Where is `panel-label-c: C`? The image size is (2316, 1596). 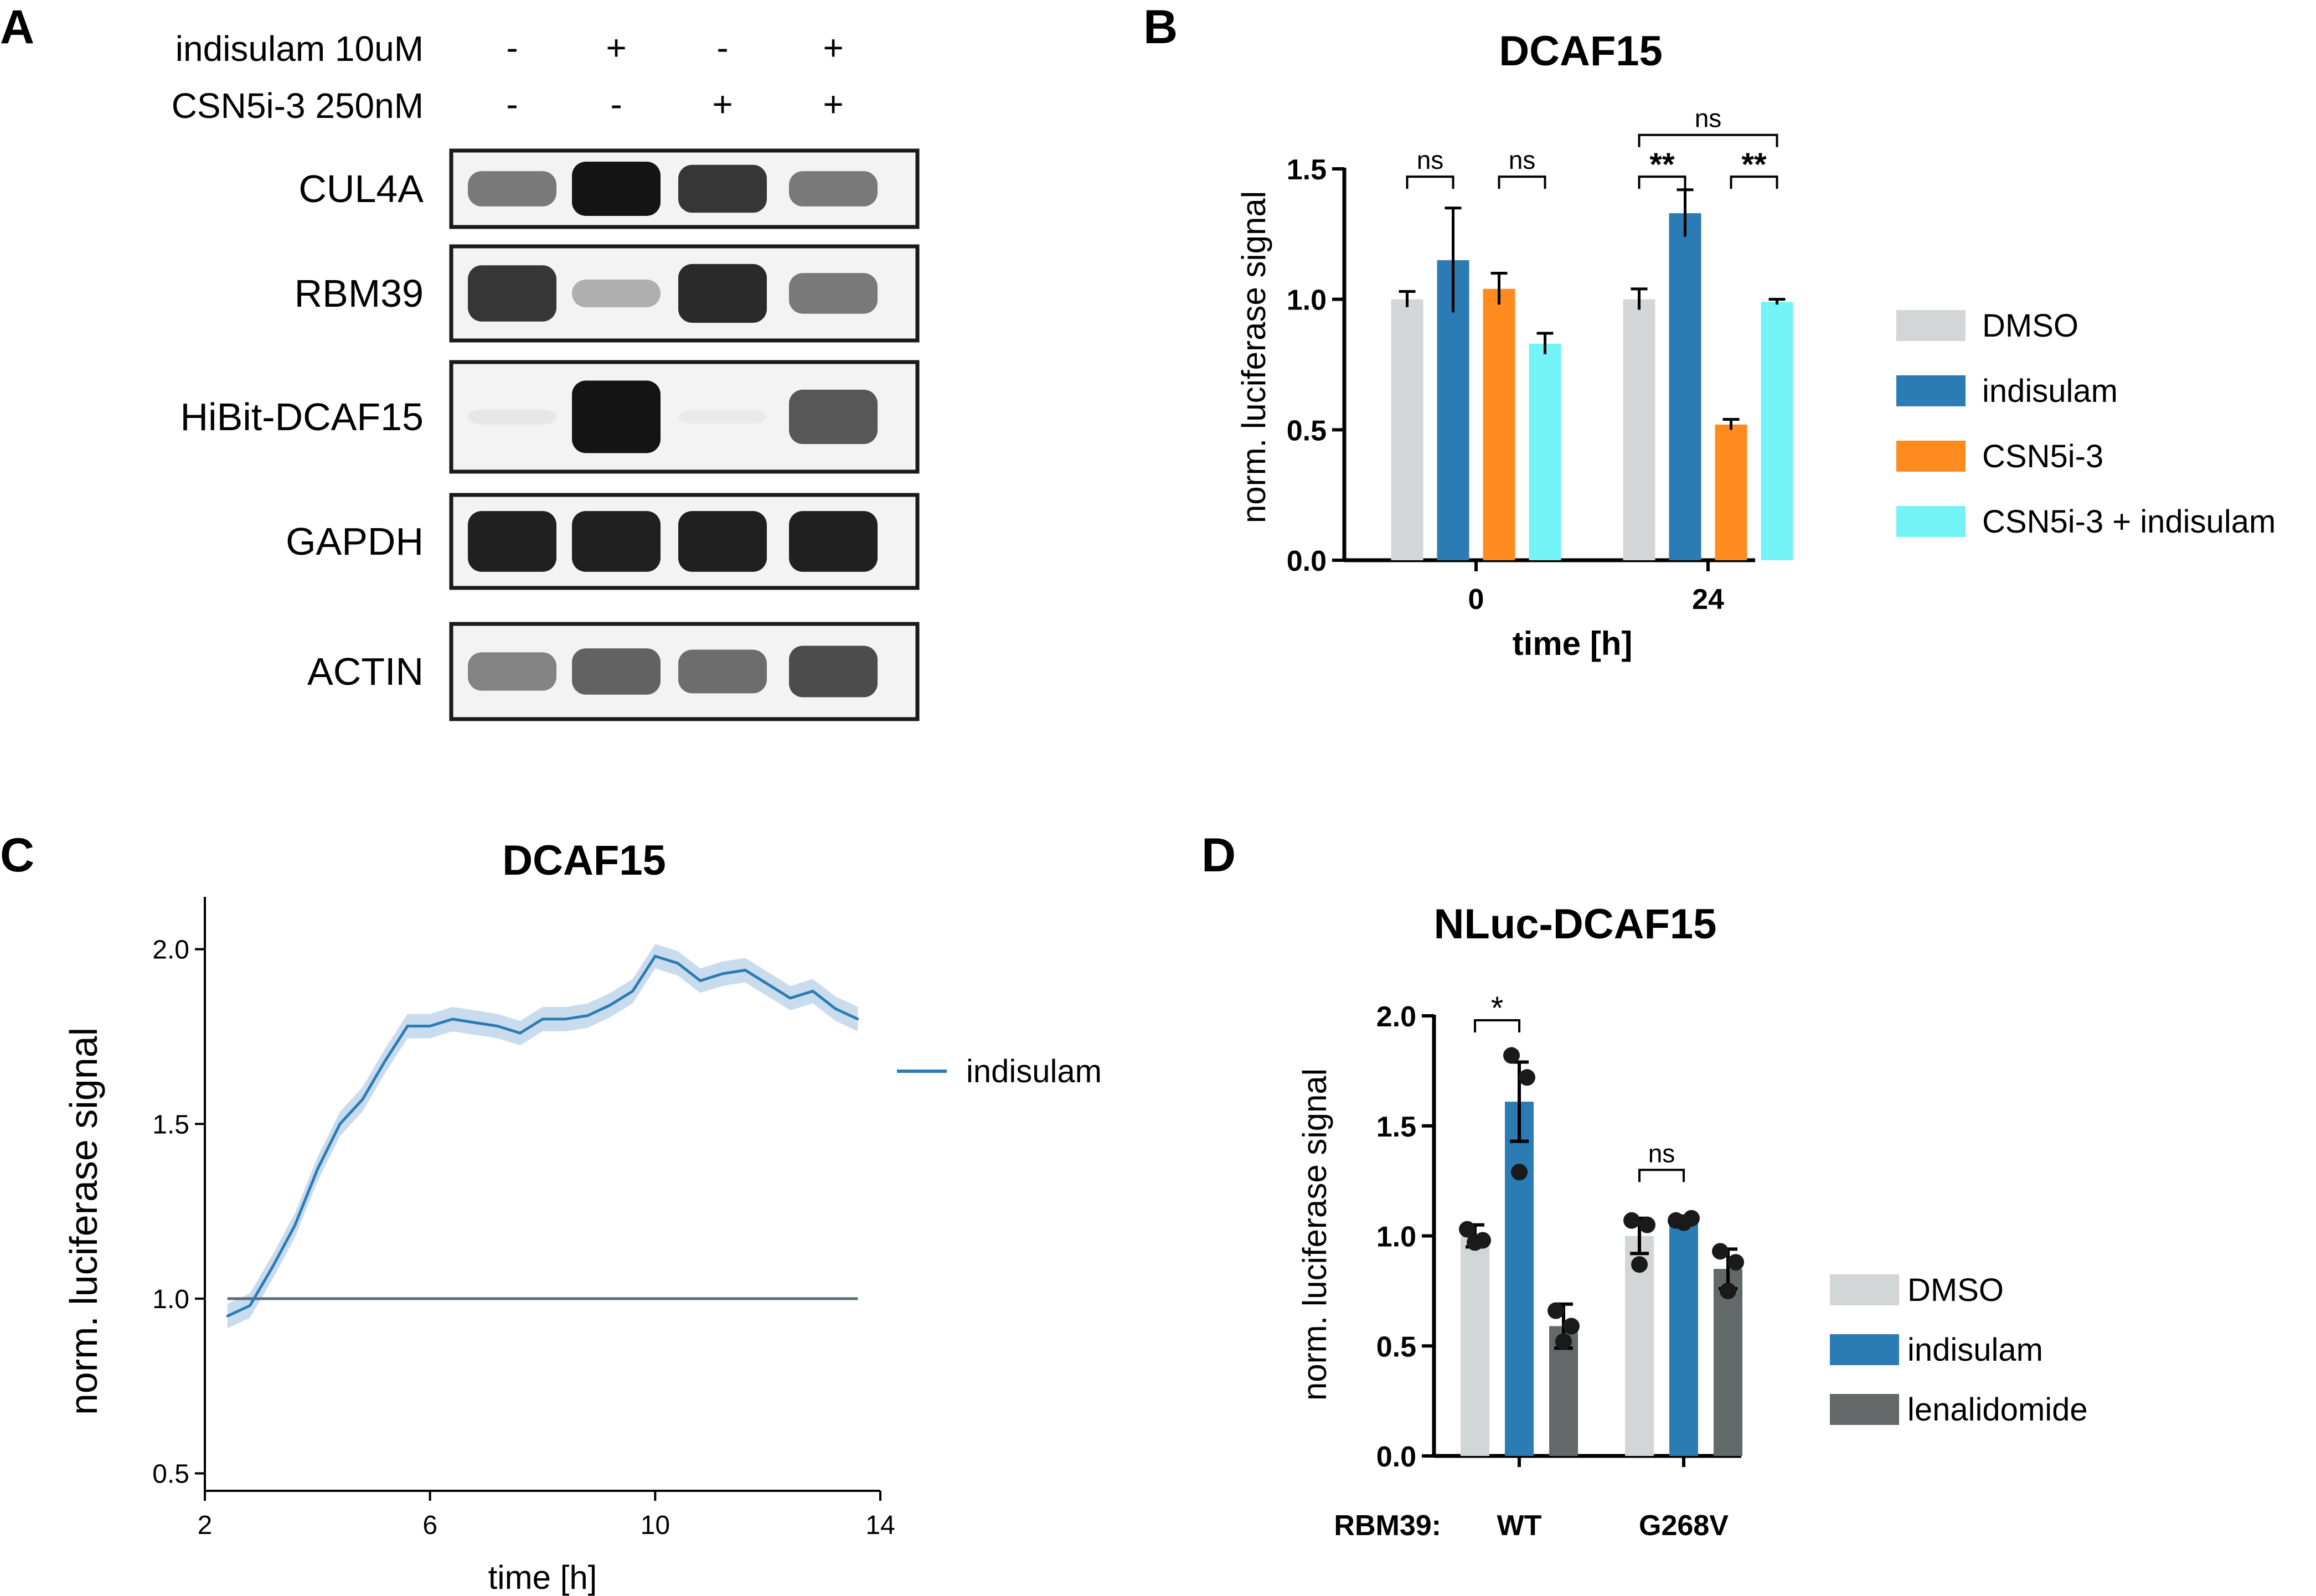
panel-label-c: C is located at coordinates (17, 855).